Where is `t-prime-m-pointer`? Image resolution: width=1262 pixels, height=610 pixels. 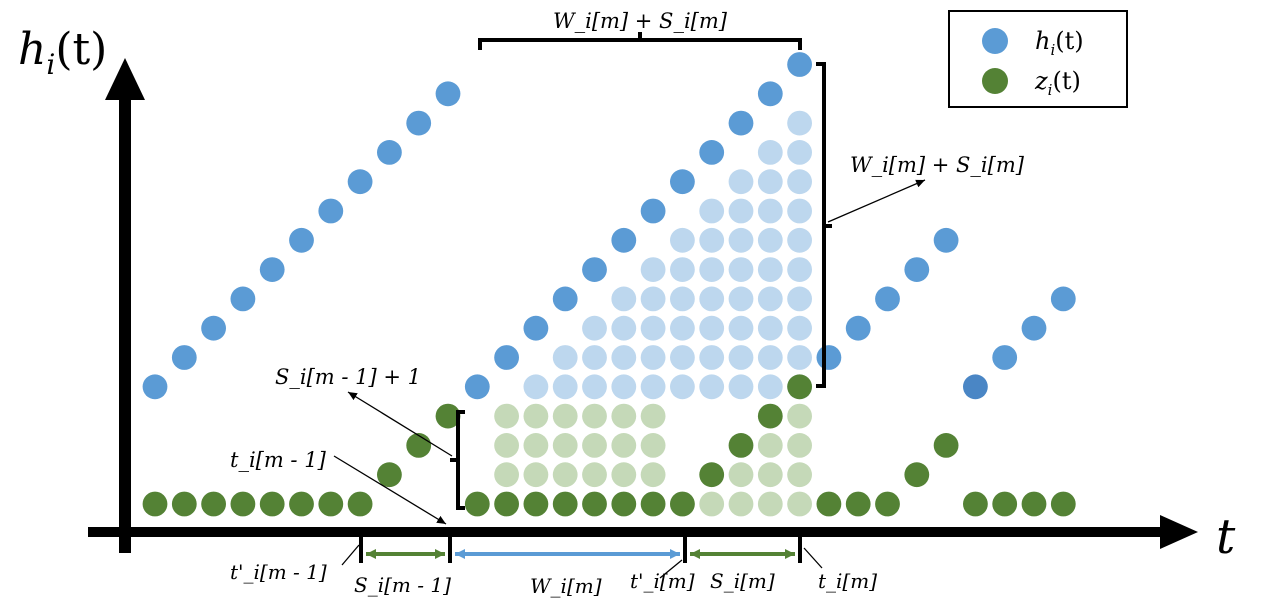
t-prime-m-pointer is located at coordinates (671, 569).